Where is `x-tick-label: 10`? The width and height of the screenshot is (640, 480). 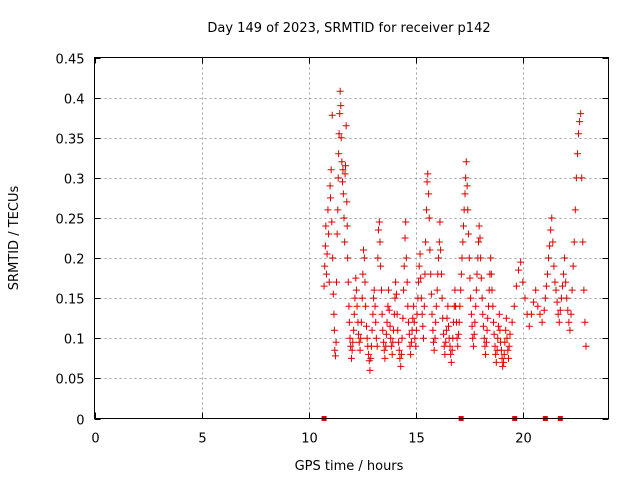 x-tick-label: 10 is located at coordinates (309, 439).